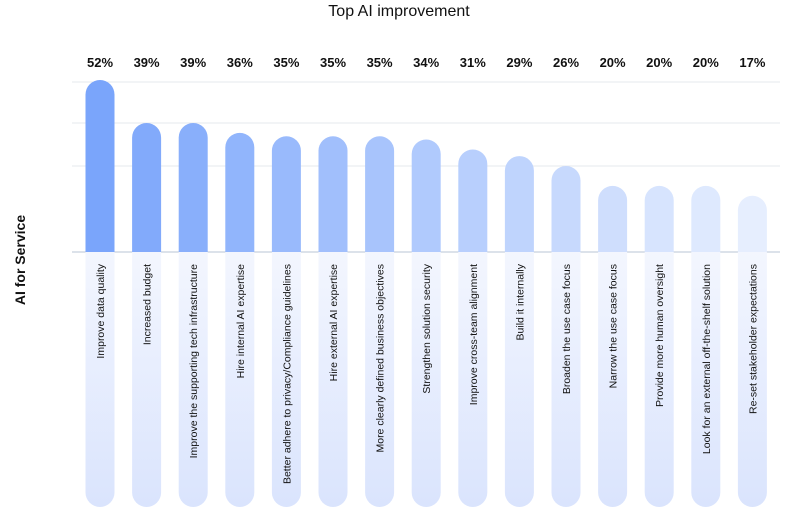 The height and width of the screenshot is (518, 798). What do you see at coordinates (613, 62) in the screenshot?
I see `value-label-11: 20%` at bounding box center [613, 62].